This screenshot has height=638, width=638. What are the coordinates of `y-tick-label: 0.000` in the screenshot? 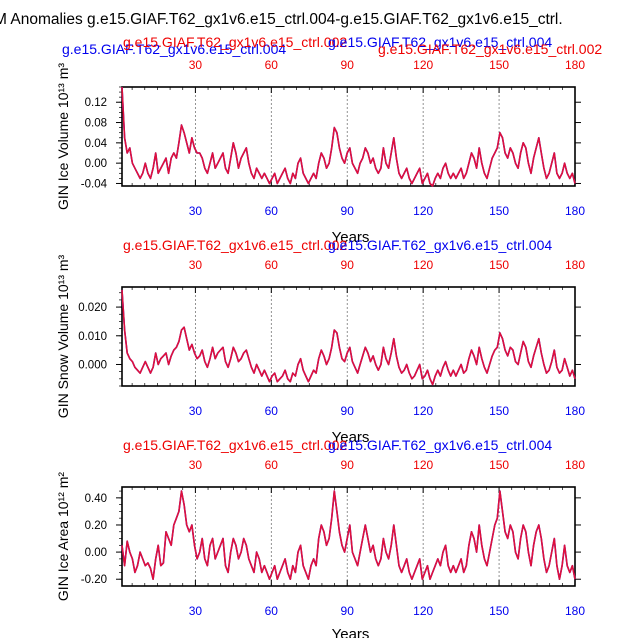 It's located at (92, 365).